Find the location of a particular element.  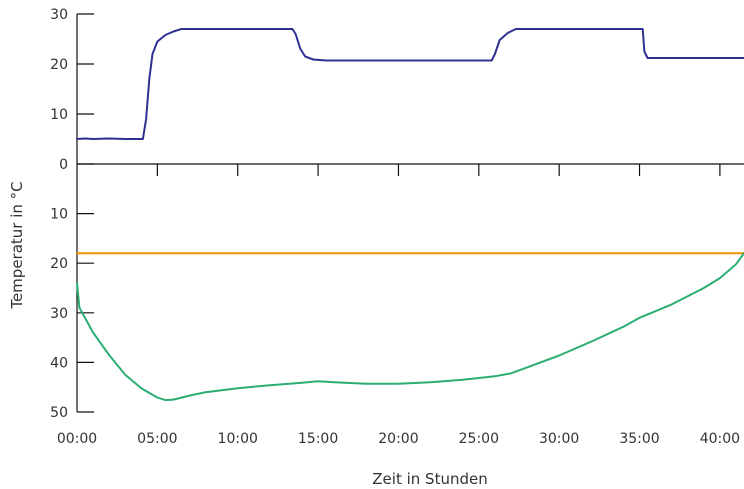

upper-y-tick-label: 10 is located at coordinates (59, 115).